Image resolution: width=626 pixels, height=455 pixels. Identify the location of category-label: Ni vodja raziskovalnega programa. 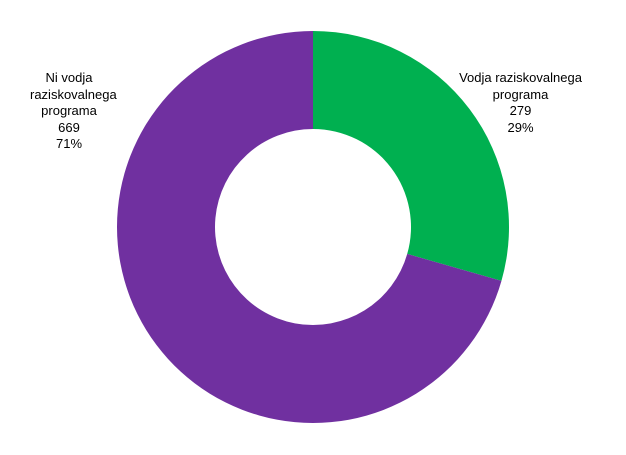
(73, 94).